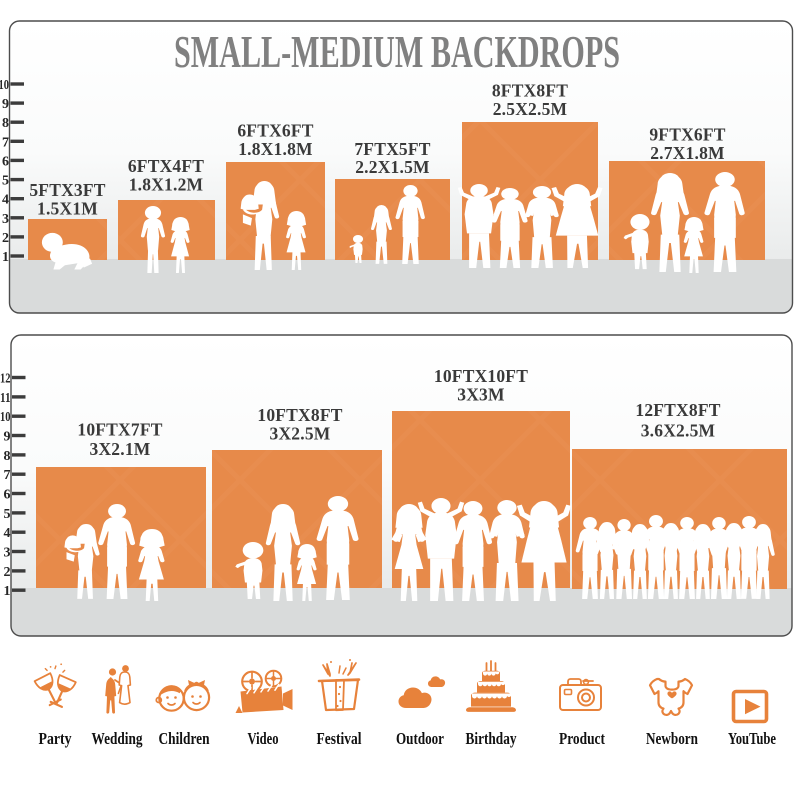 The height and width of the screenshot is (800, 800). I want to click on svg-text: 8FTX8FT, so click(530, 91).